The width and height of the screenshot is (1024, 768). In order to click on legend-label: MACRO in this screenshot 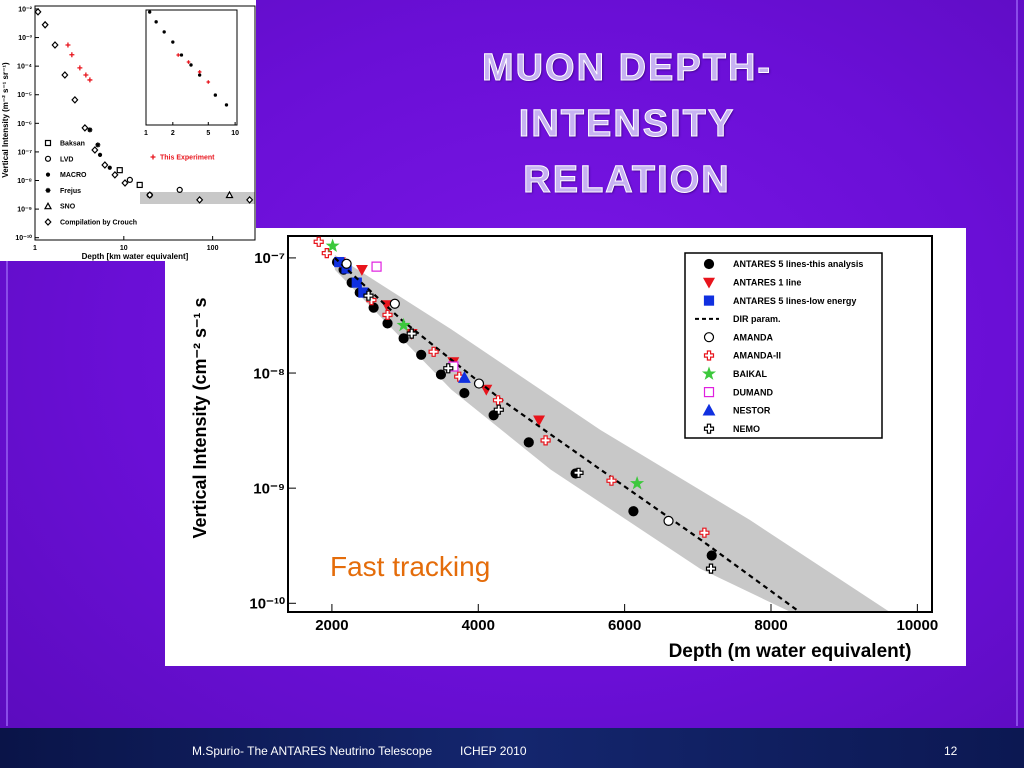, I will do `click(73, 175)`.